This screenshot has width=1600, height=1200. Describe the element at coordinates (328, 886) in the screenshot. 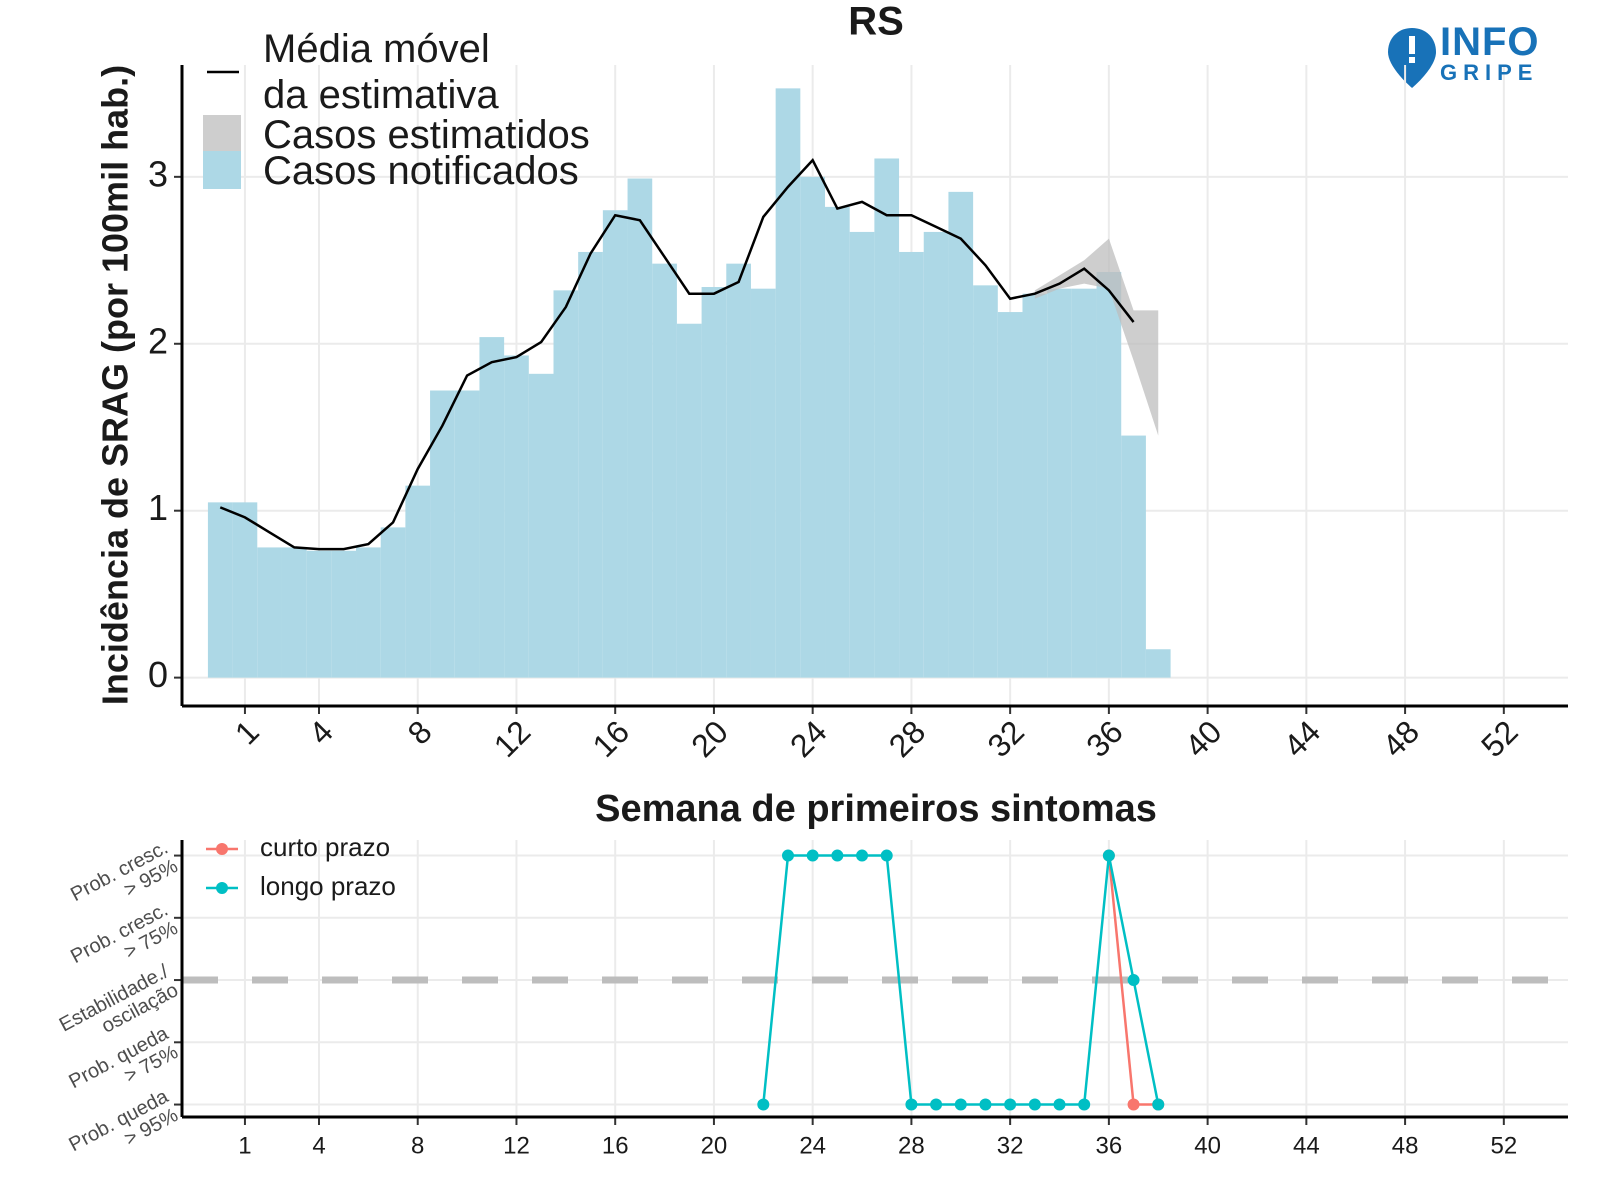

I see `legend-label: longo prazo` at that location.